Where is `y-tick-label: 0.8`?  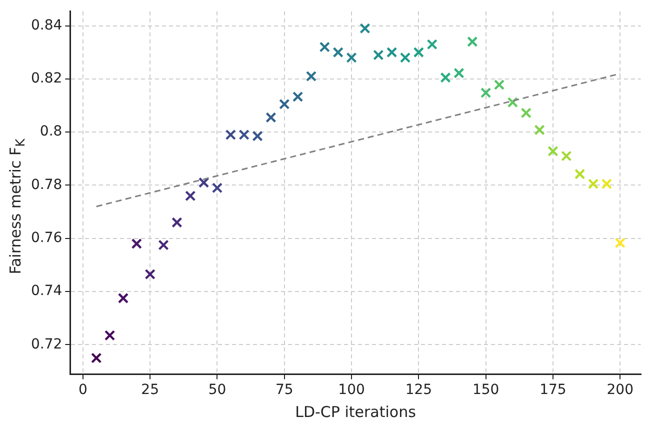
y-tick-label: 0.8 is located at coordinates (51, 132).